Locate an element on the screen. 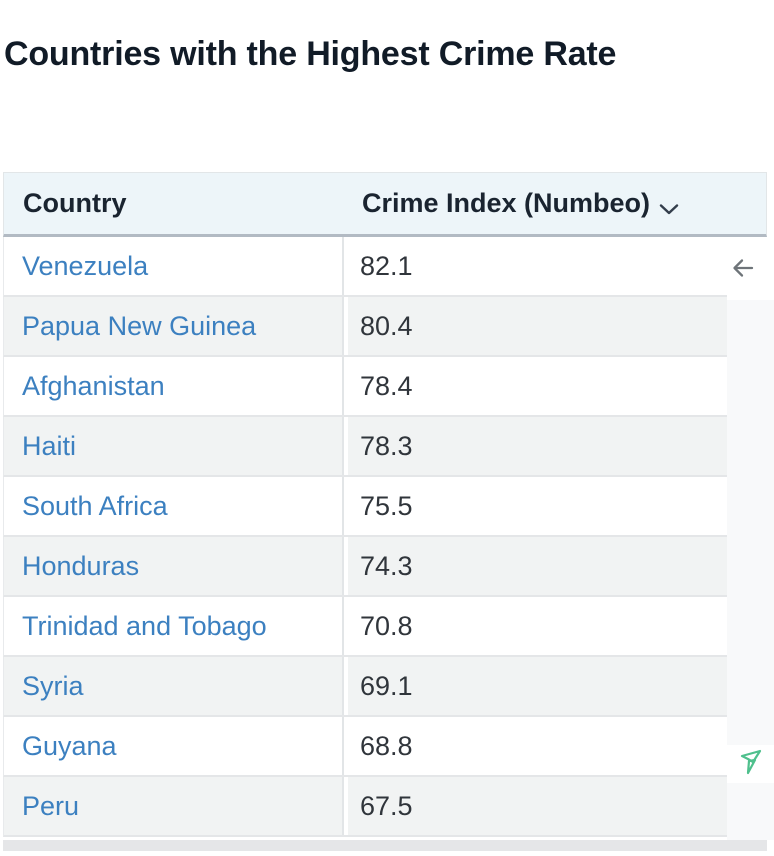 Image resolution: width=774 pixels, height=856 pixels. country-link: Afghanistan is located at coordinates (93, 385).